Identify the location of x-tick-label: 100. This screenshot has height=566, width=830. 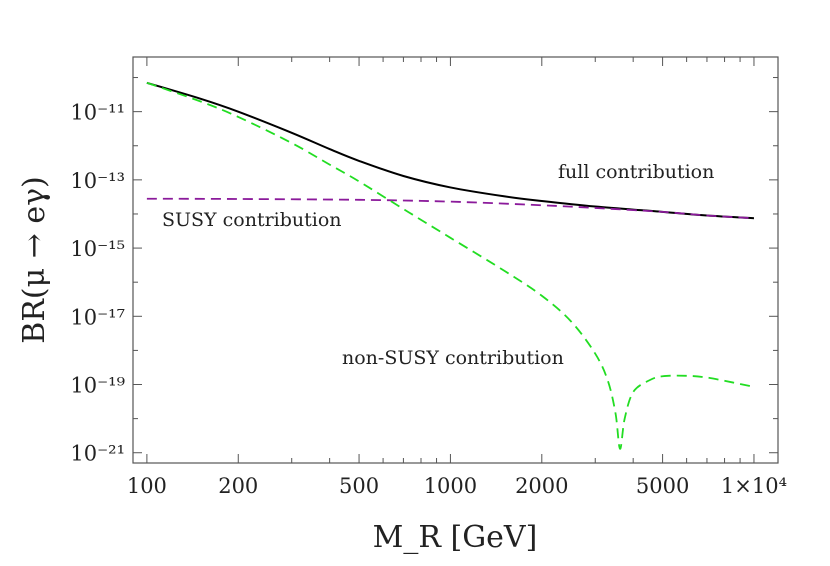
(147, 486).